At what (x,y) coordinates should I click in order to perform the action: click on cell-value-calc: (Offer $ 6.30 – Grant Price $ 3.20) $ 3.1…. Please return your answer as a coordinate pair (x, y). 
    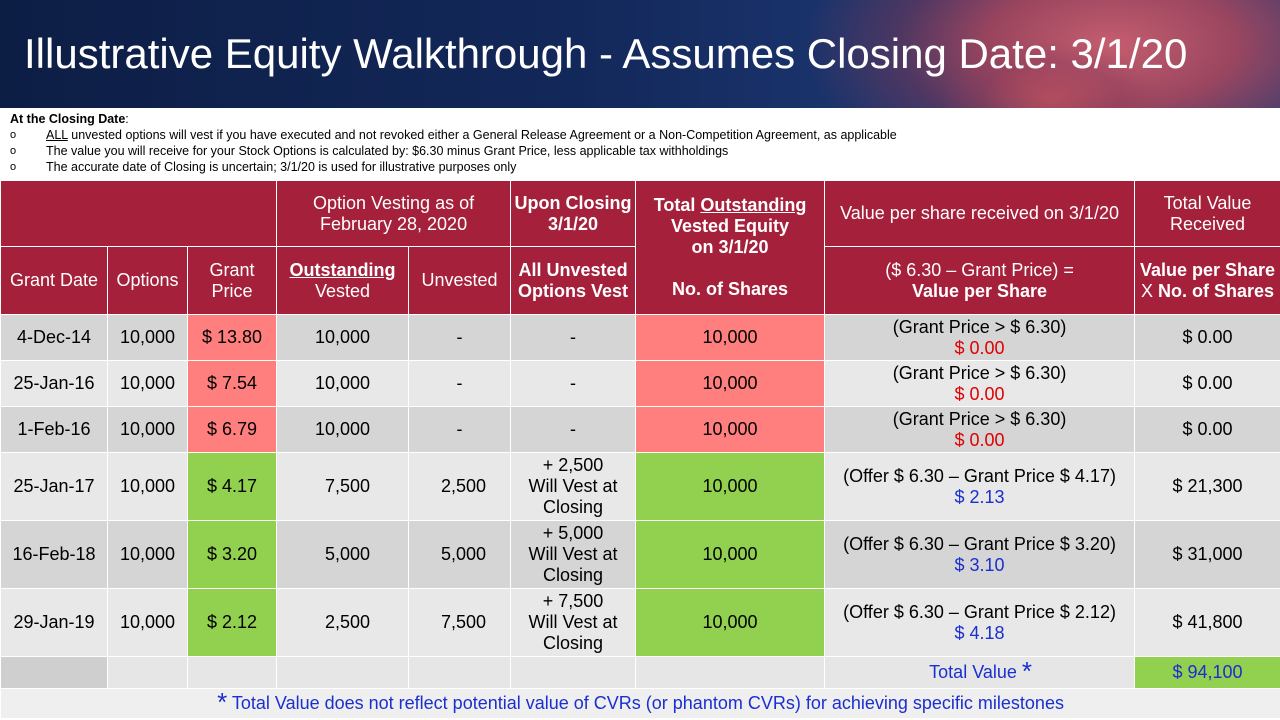
    Looking at the image, I should click on (980, 554).